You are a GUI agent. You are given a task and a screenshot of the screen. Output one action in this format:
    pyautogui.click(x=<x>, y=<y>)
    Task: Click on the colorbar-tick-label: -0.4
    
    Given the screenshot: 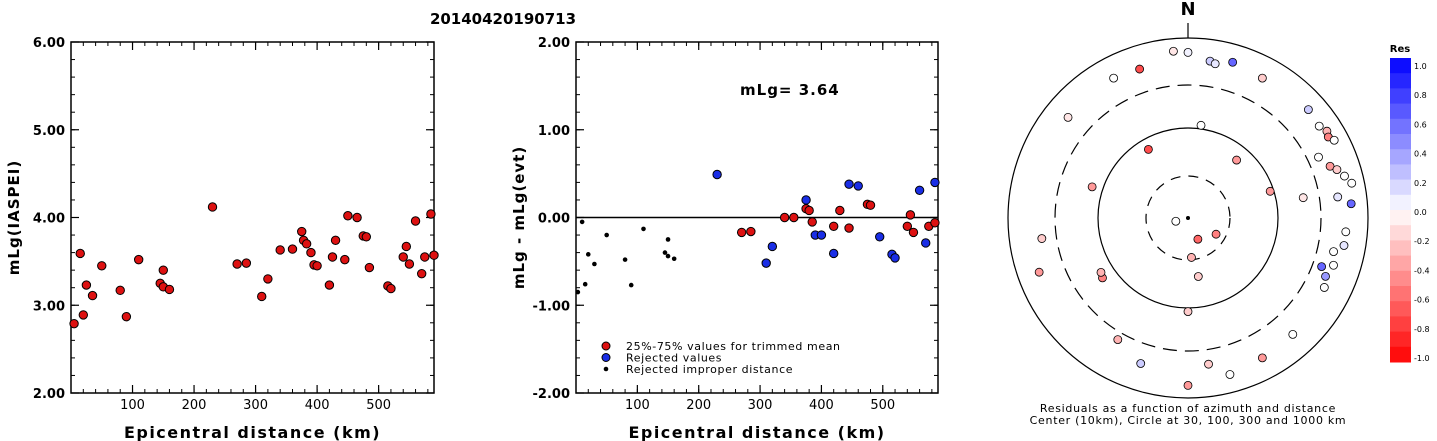 What is the action you would take?
    pyautogui.click(x=1422, y=270)
    